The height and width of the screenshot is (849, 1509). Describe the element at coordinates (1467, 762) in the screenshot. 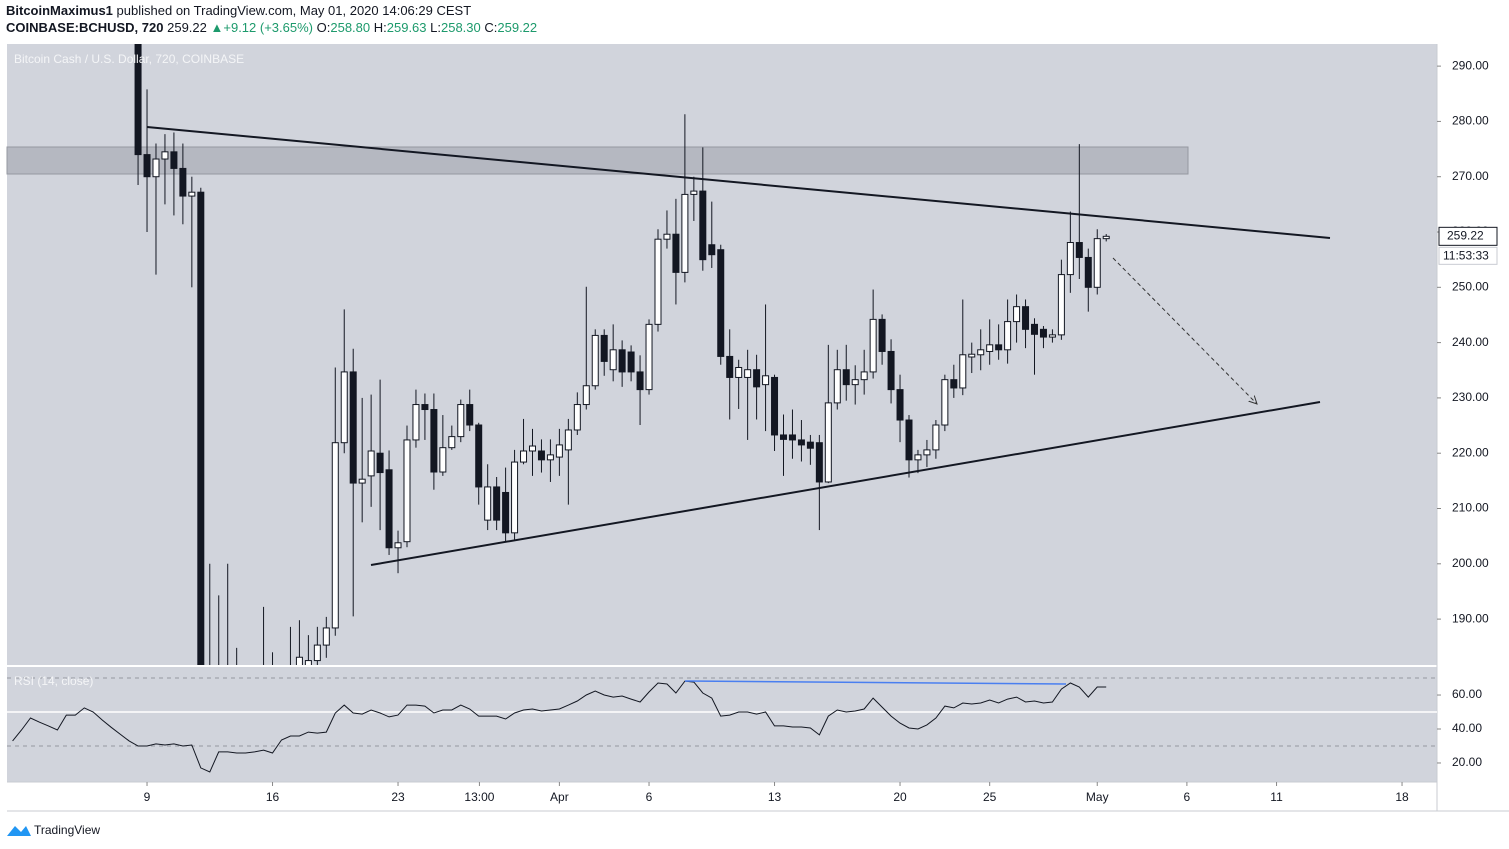

I see `rsi-y-tick-label: 20.00` at that location.